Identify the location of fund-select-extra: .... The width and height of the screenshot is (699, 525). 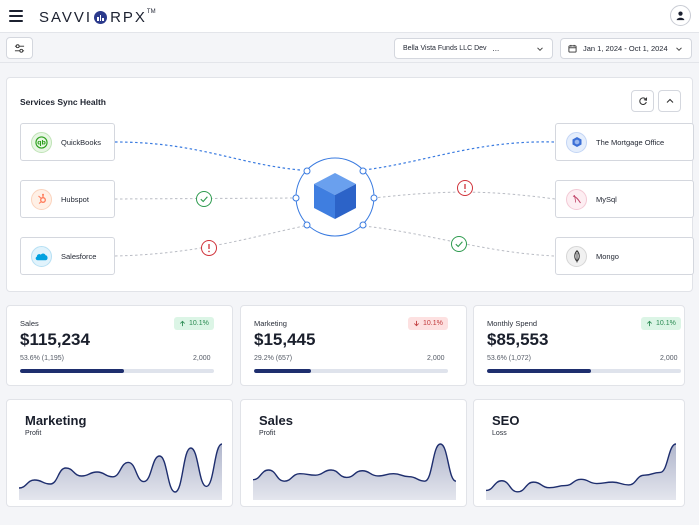
(496, 48).